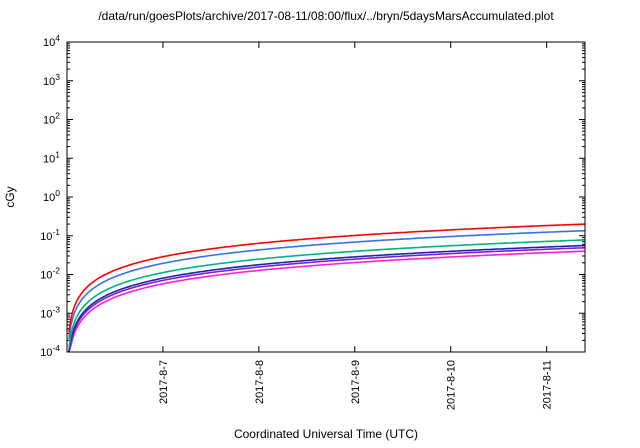 Image resolution: width=640 pixels, height=448 pixels. Describe the element at coordinates (51, 119) in the screenshot. I see `y-tick-label: 10²` at that location.